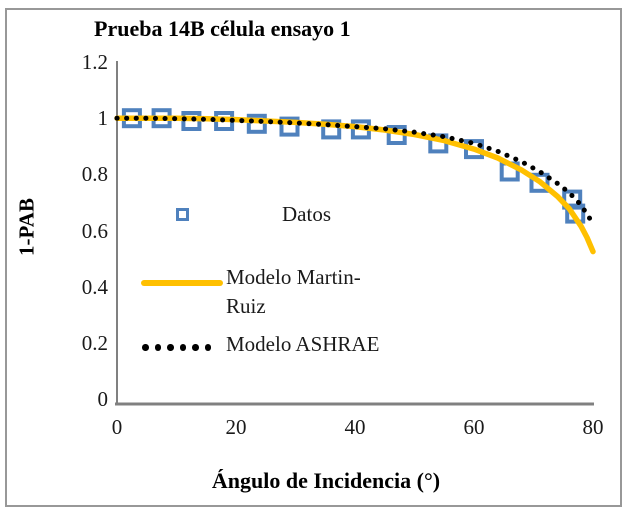  I want to click on datos-open-square-icon, so click(182, 214).